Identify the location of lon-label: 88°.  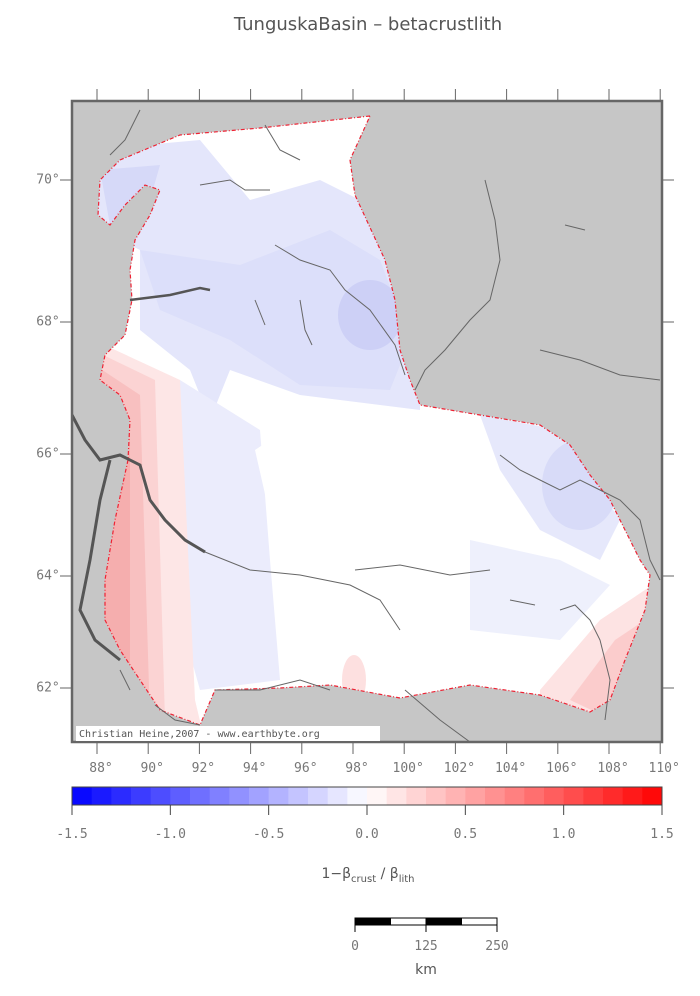
(100, 768).